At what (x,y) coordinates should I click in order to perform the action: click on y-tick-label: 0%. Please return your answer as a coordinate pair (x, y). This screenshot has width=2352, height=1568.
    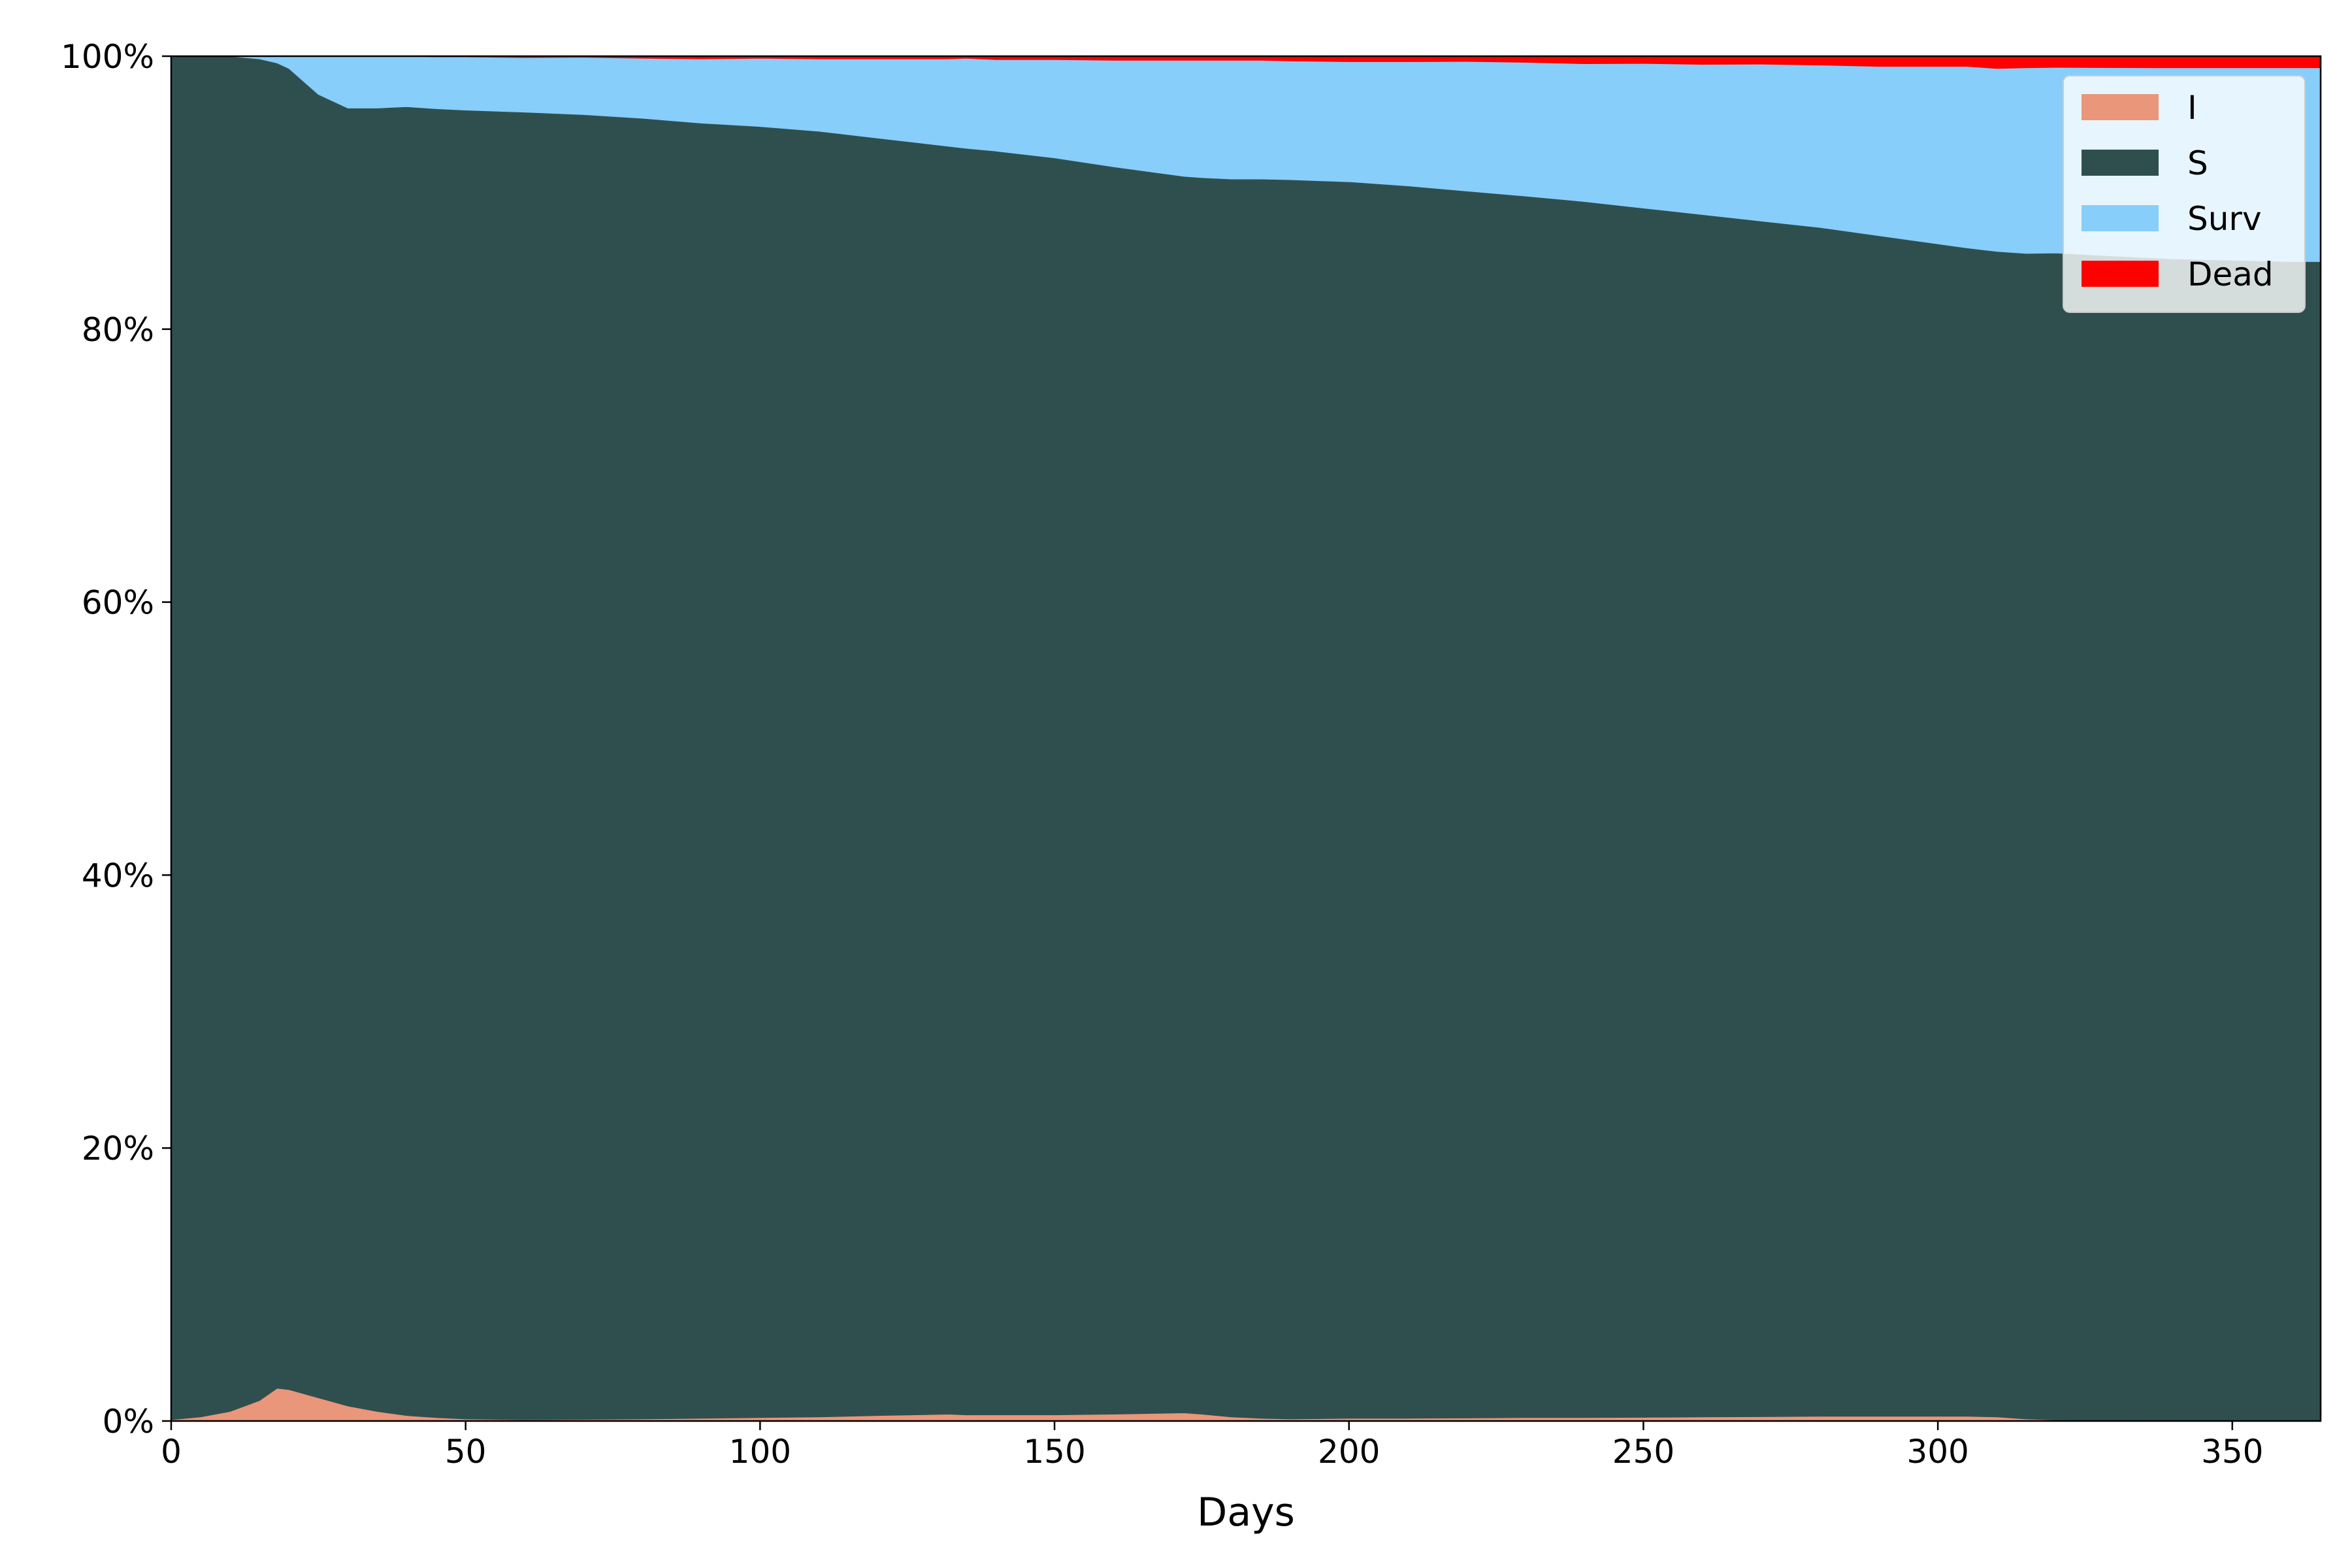
    Looking at the image, I should click on (128, 1422).